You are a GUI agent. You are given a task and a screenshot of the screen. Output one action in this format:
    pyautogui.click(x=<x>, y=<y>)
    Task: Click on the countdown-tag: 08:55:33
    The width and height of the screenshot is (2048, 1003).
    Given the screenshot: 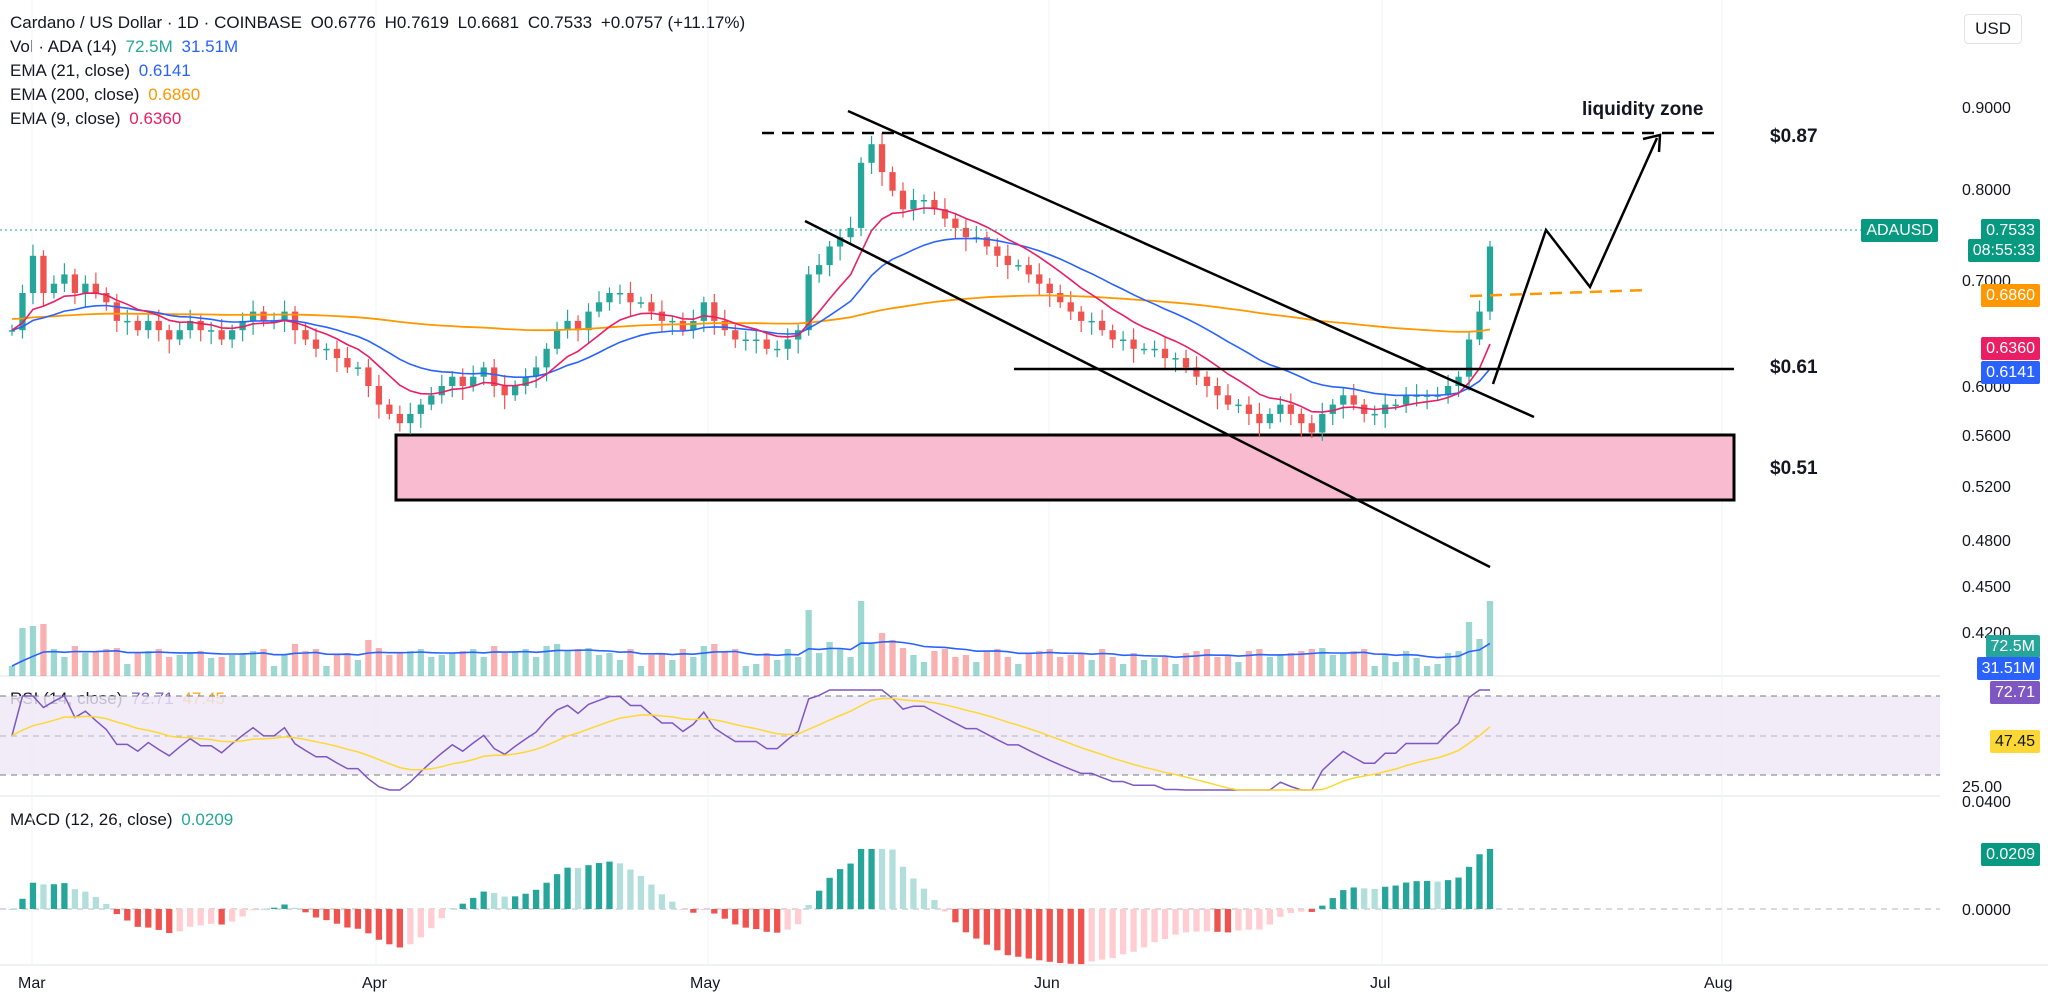 What is the action you would take?
    pyautogui.click(x=2003, y=250)
    